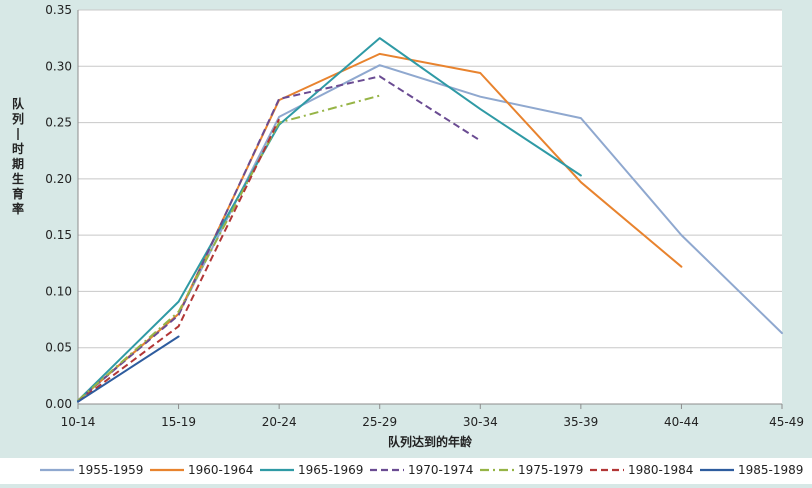  I want to click on x-tick-label: 30-34, so click(480, 422).